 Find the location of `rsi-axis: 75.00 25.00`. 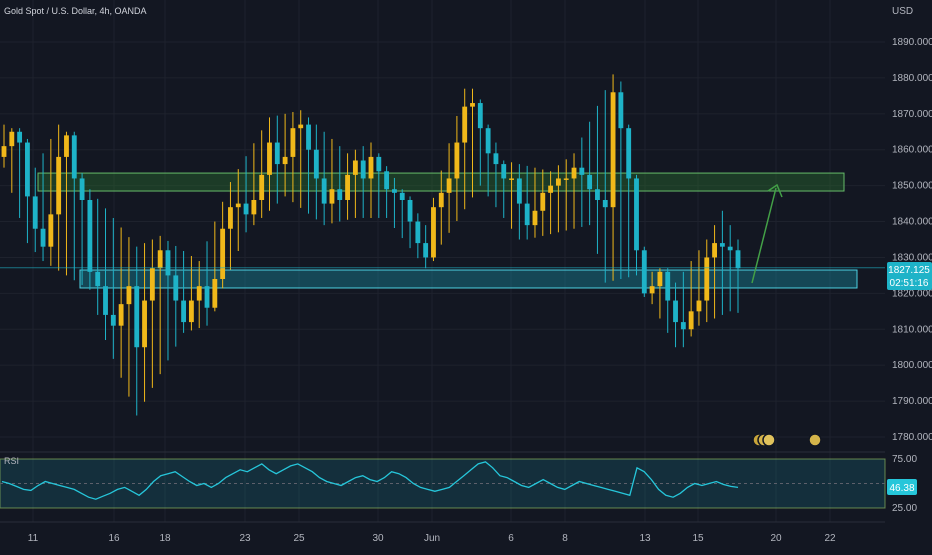

rsi-axis: 75.00 25.00 is located at coordinates (904, 484).